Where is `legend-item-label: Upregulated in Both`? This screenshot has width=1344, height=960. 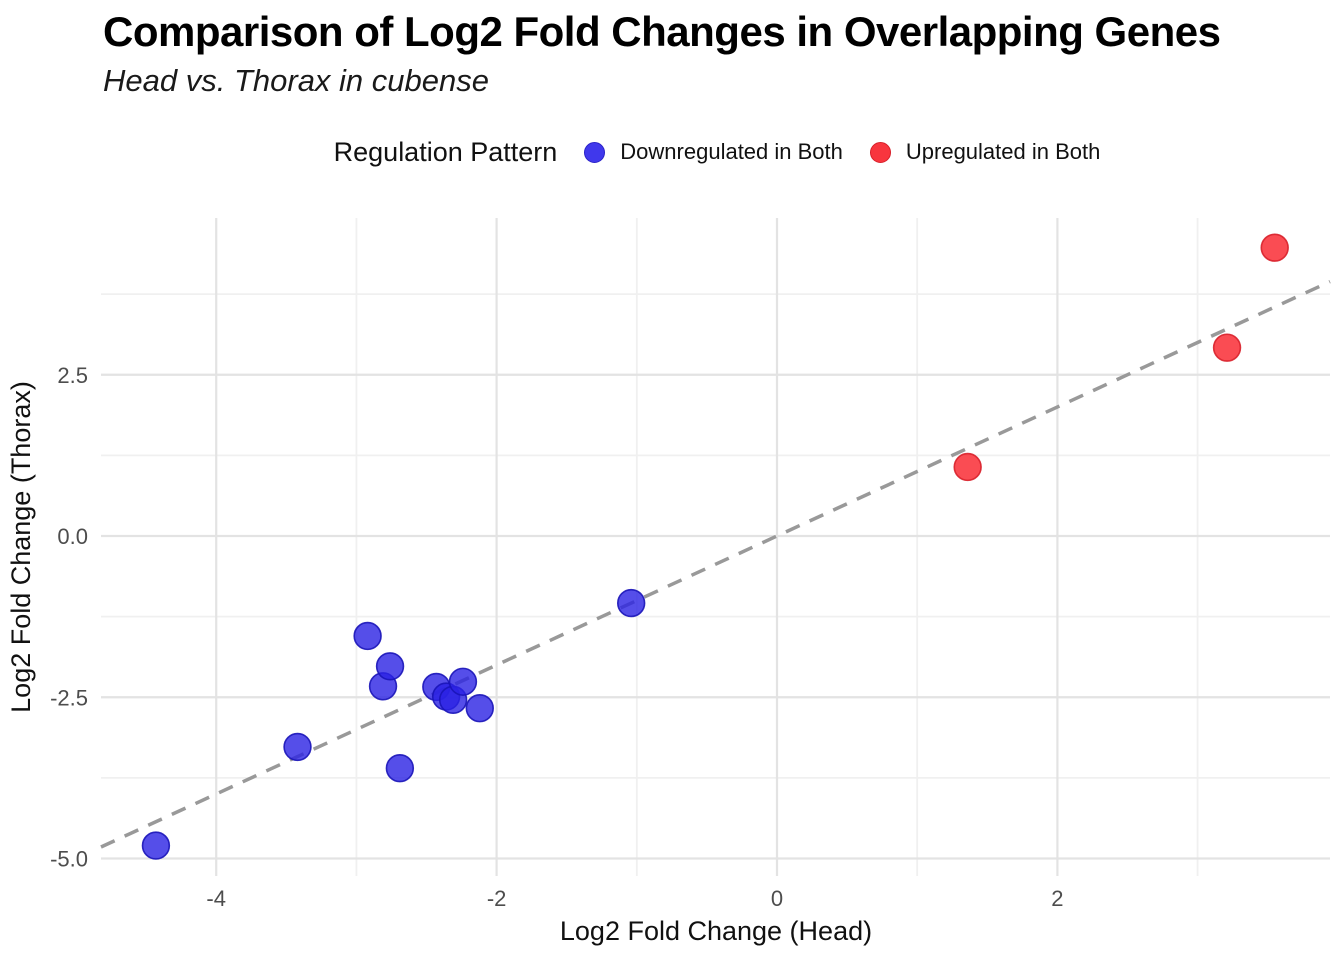
legend-item-label: Upregulated in Both is located at coordinates (1003, 151).